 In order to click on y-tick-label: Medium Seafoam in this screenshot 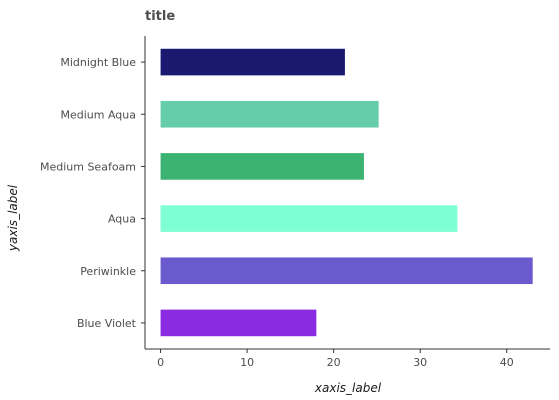, I will do `click(88, 166)`.